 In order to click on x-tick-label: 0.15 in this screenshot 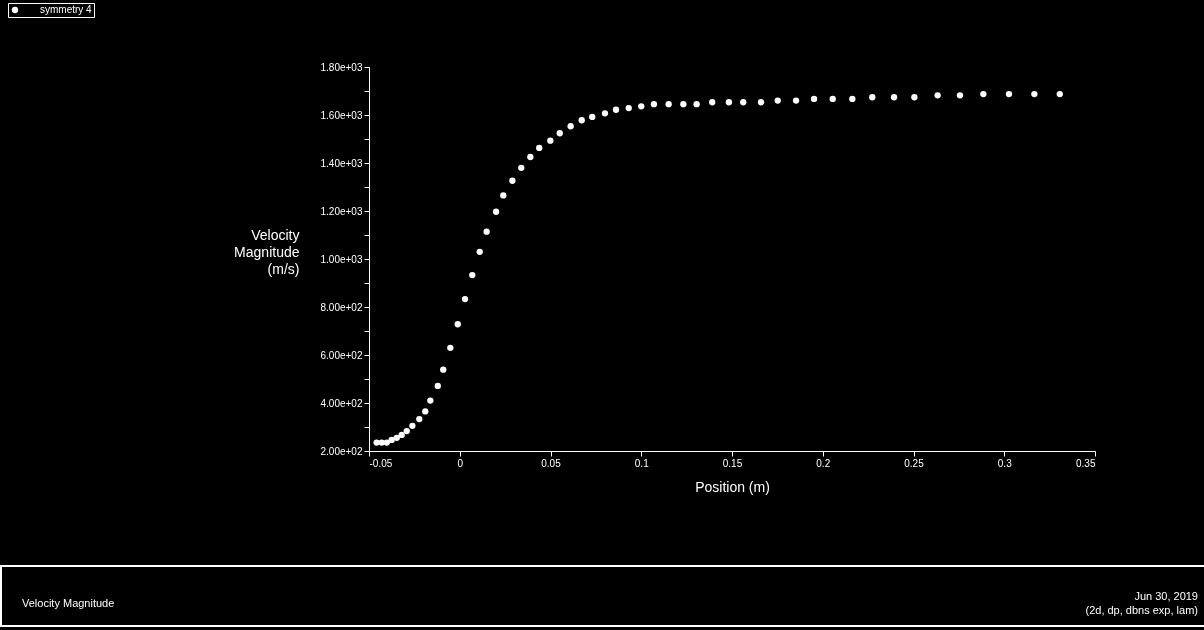, I will do `click(732, 463)`.